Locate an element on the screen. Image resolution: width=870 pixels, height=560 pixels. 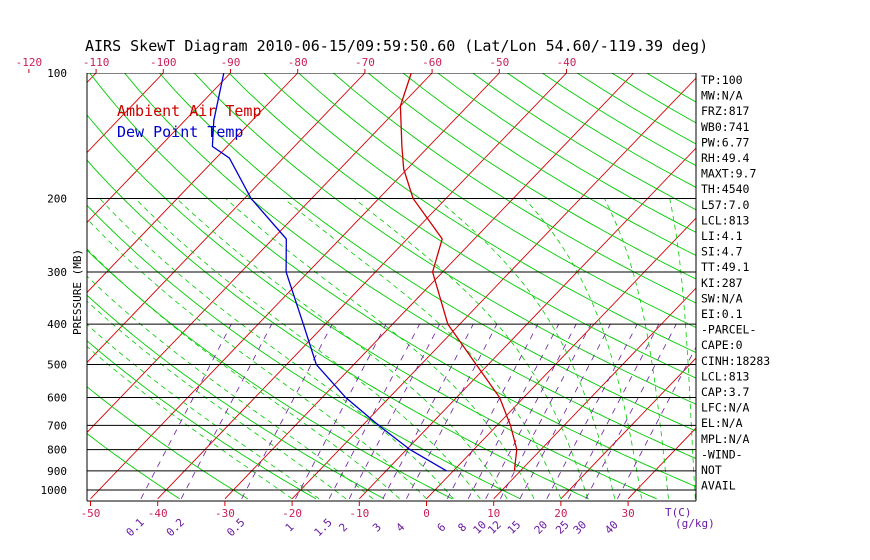
bottom-temp-tick-label: 10 is located at coordinates (493, 513).